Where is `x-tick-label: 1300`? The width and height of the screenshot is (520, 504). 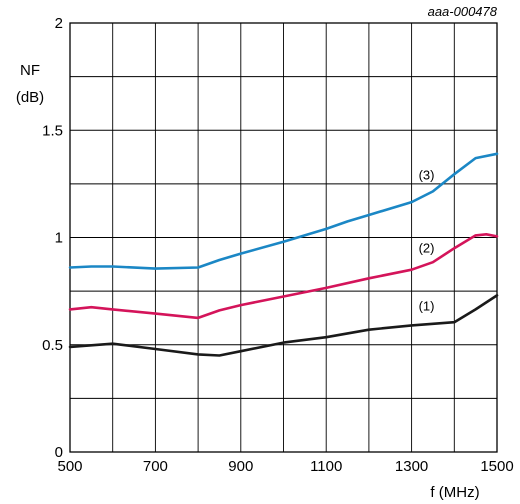
x-tick-label: 1300 is located at coordinates (411, 466).